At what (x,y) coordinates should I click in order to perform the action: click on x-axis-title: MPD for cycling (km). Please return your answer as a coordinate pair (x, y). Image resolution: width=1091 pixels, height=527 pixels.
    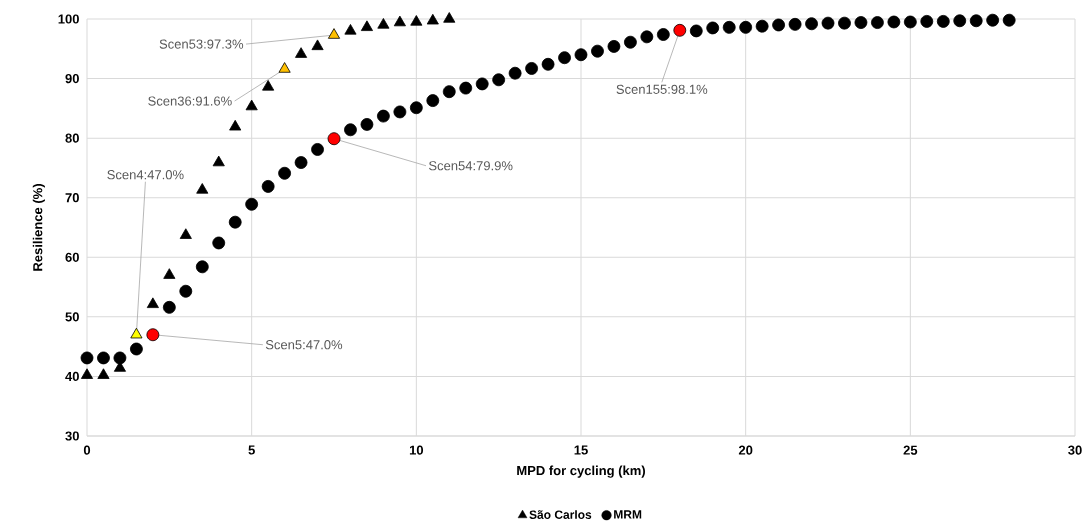
    Looking at the image, I should click on (581, 471).